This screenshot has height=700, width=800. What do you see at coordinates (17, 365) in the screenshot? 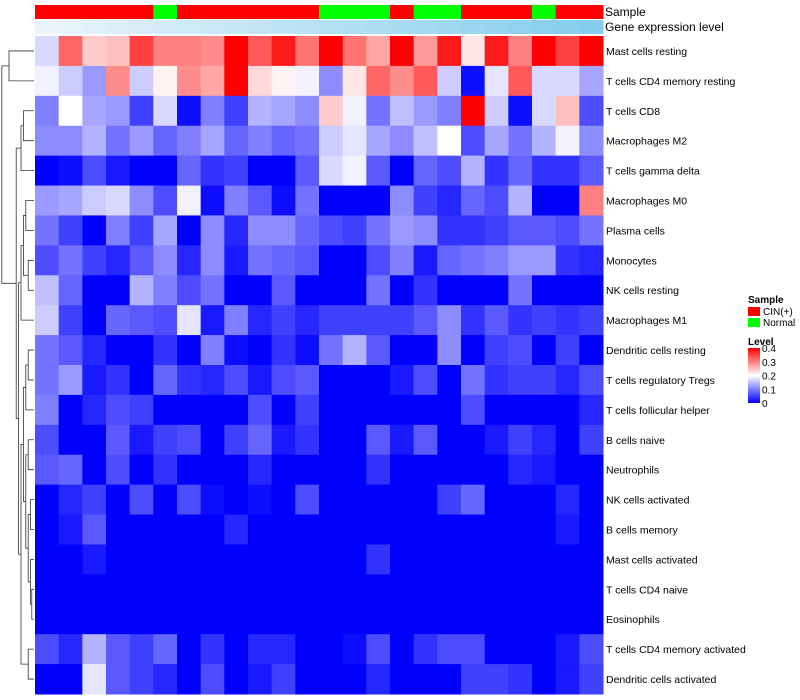
I see `row-dendrogram` at bounding box center [17, 365].